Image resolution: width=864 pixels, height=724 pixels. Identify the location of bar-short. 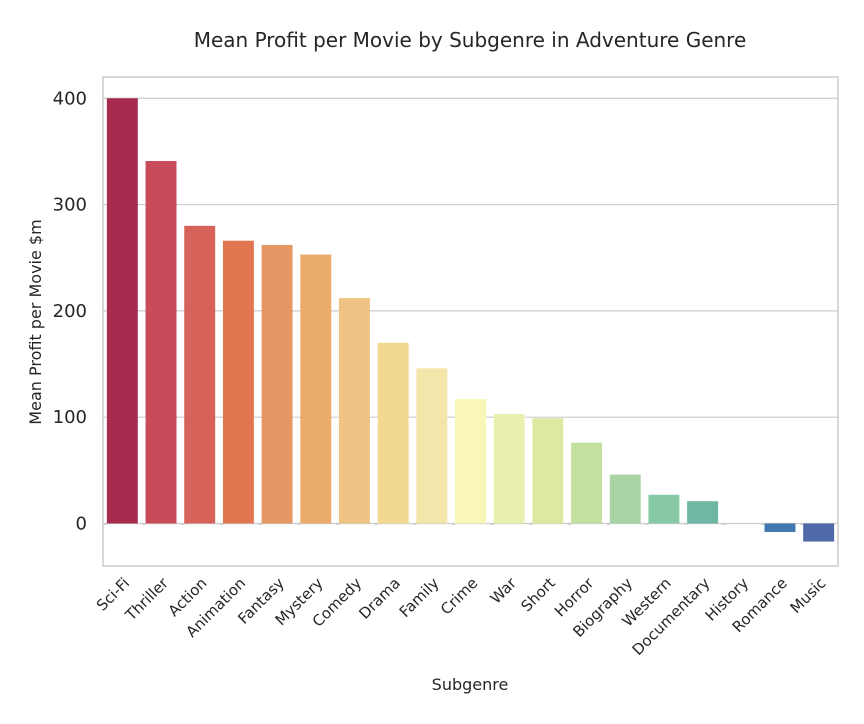
(548, 471).